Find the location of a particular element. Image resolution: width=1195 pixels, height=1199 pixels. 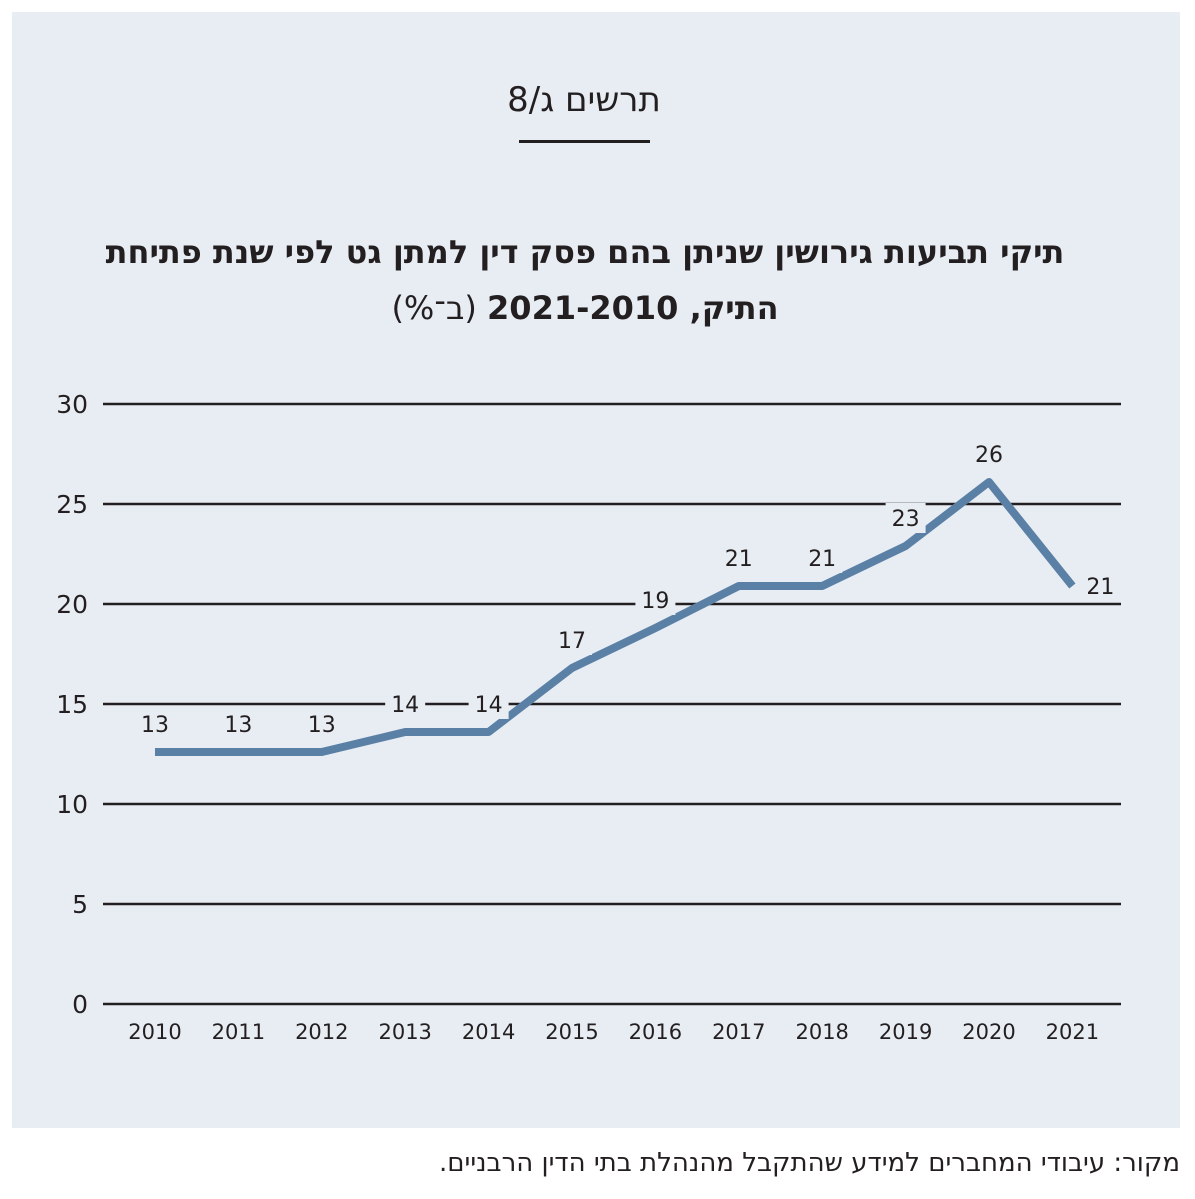

x-tick-label: 2017 is located at coordinates (738, 1032).